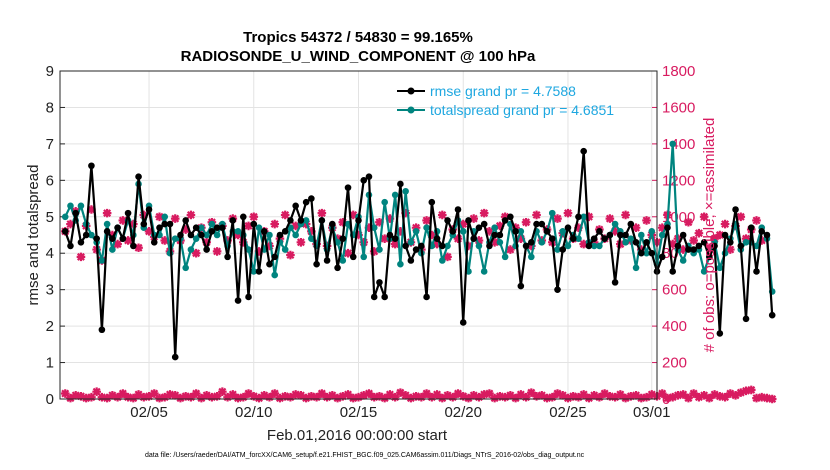  Describe the element at coordinates (522, 110) in the screenshot. I see `legend-spread-label: totalspread grand pr = 4.6851` at that location.